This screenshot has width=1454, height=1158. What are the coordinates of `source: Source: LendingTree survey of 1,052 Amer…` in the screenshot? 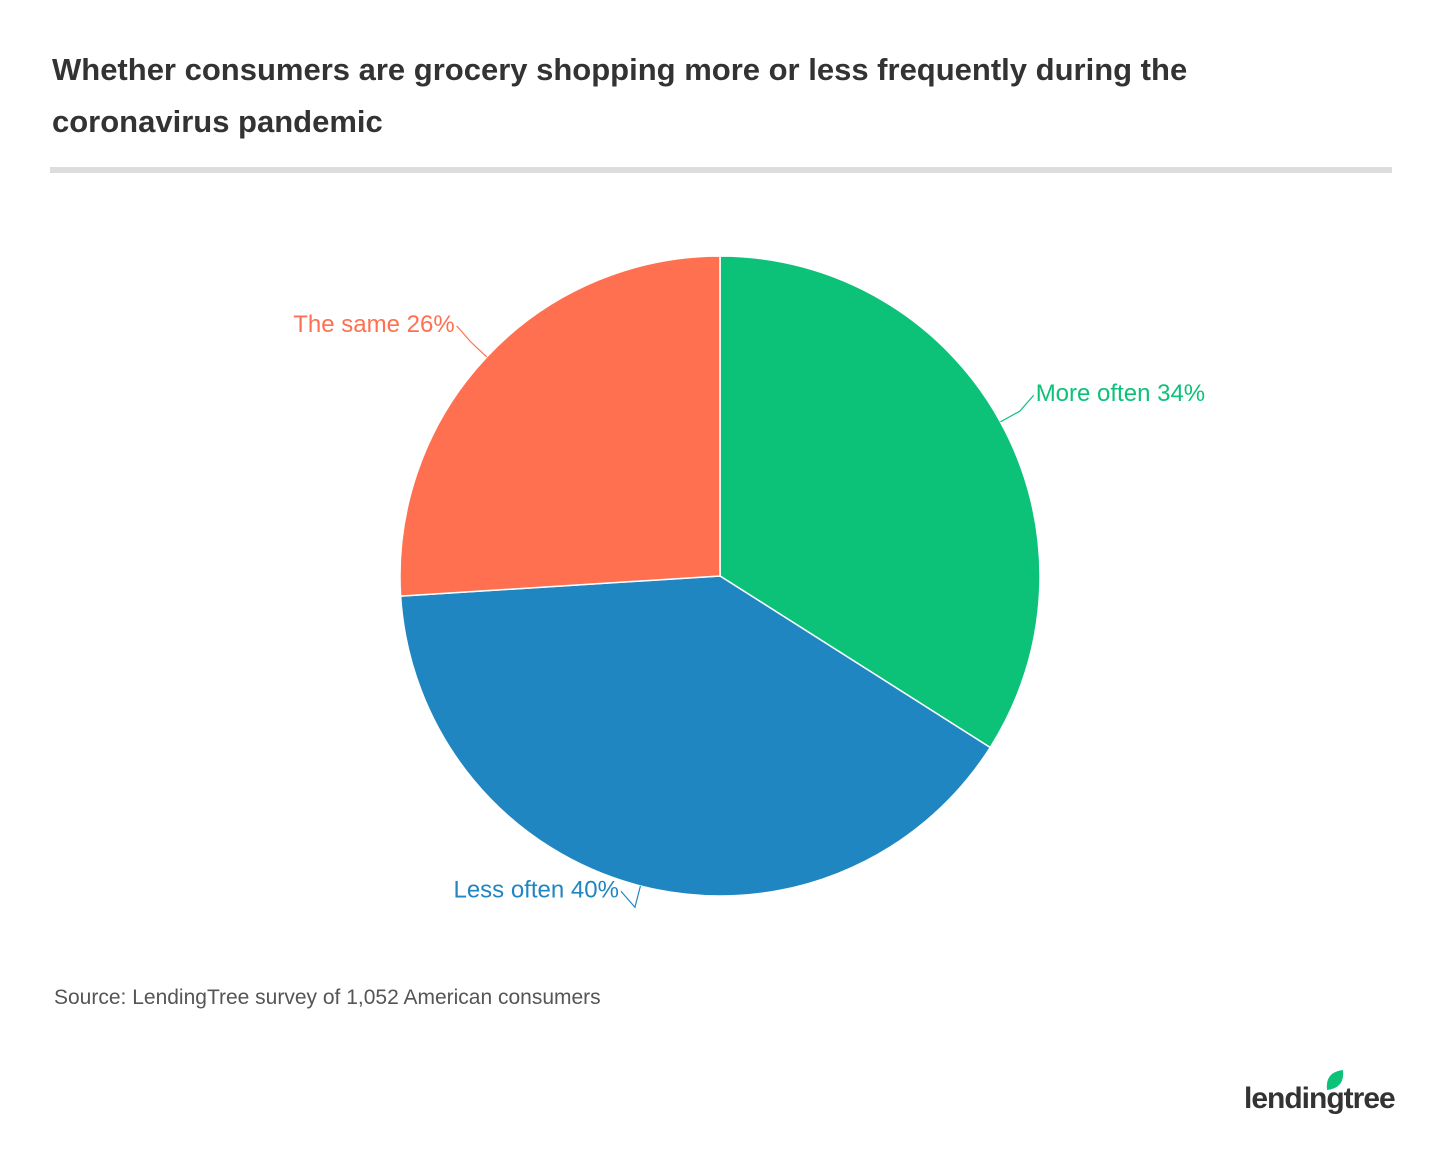 It's located at (327, 997).